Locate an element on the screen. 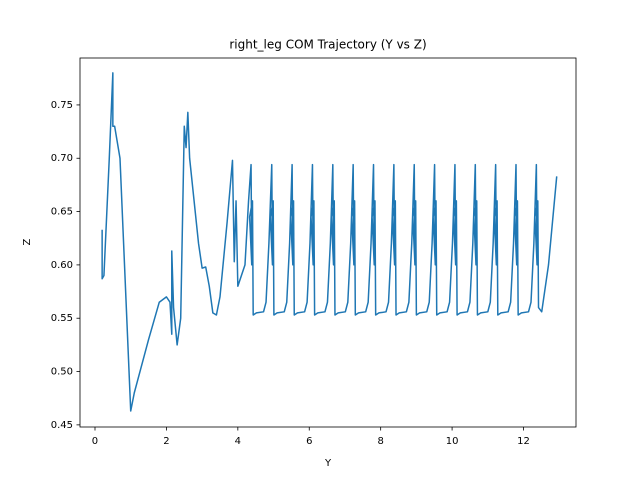 This screenshot has width=640, height=480. x-tick-label: 10 is located at coordinates (452, 441).